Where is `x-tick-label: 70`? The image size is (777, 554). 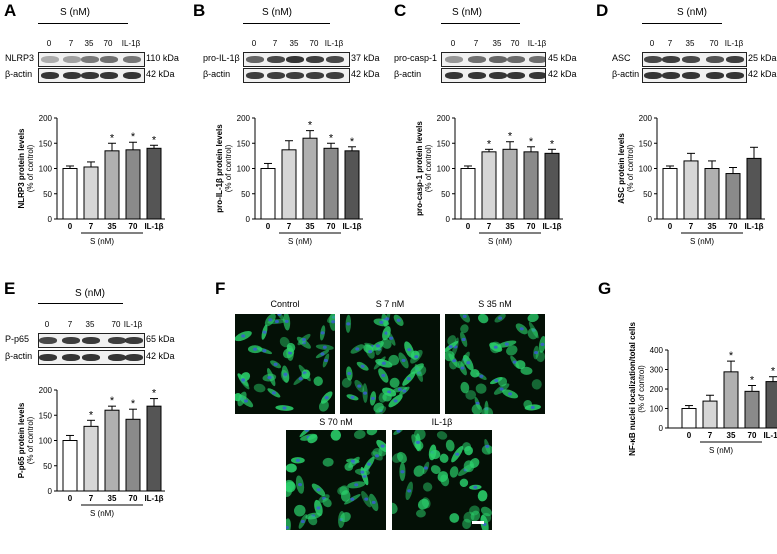
x-tick-label: 70 is located at coordinates (752, 435).